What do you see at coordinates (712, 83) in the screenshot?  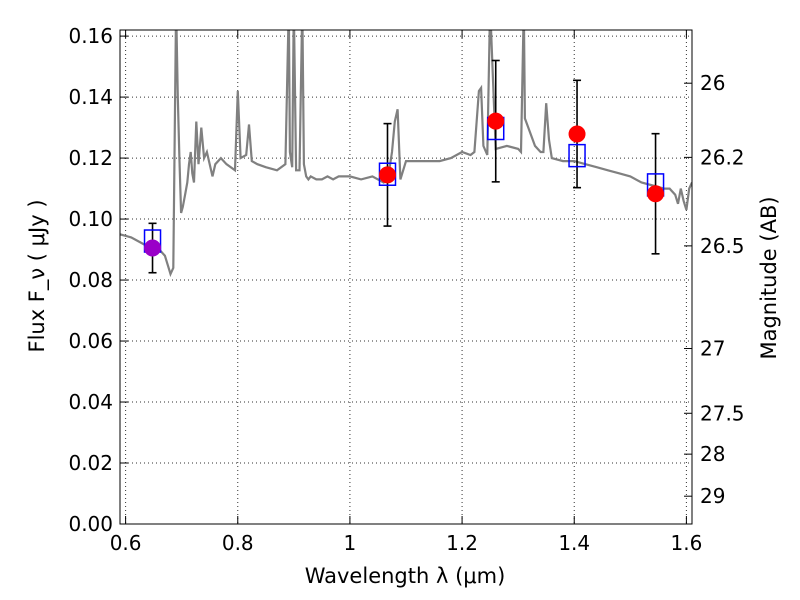 I see `right-tick-label: 26` at bounding box center [712, 83].